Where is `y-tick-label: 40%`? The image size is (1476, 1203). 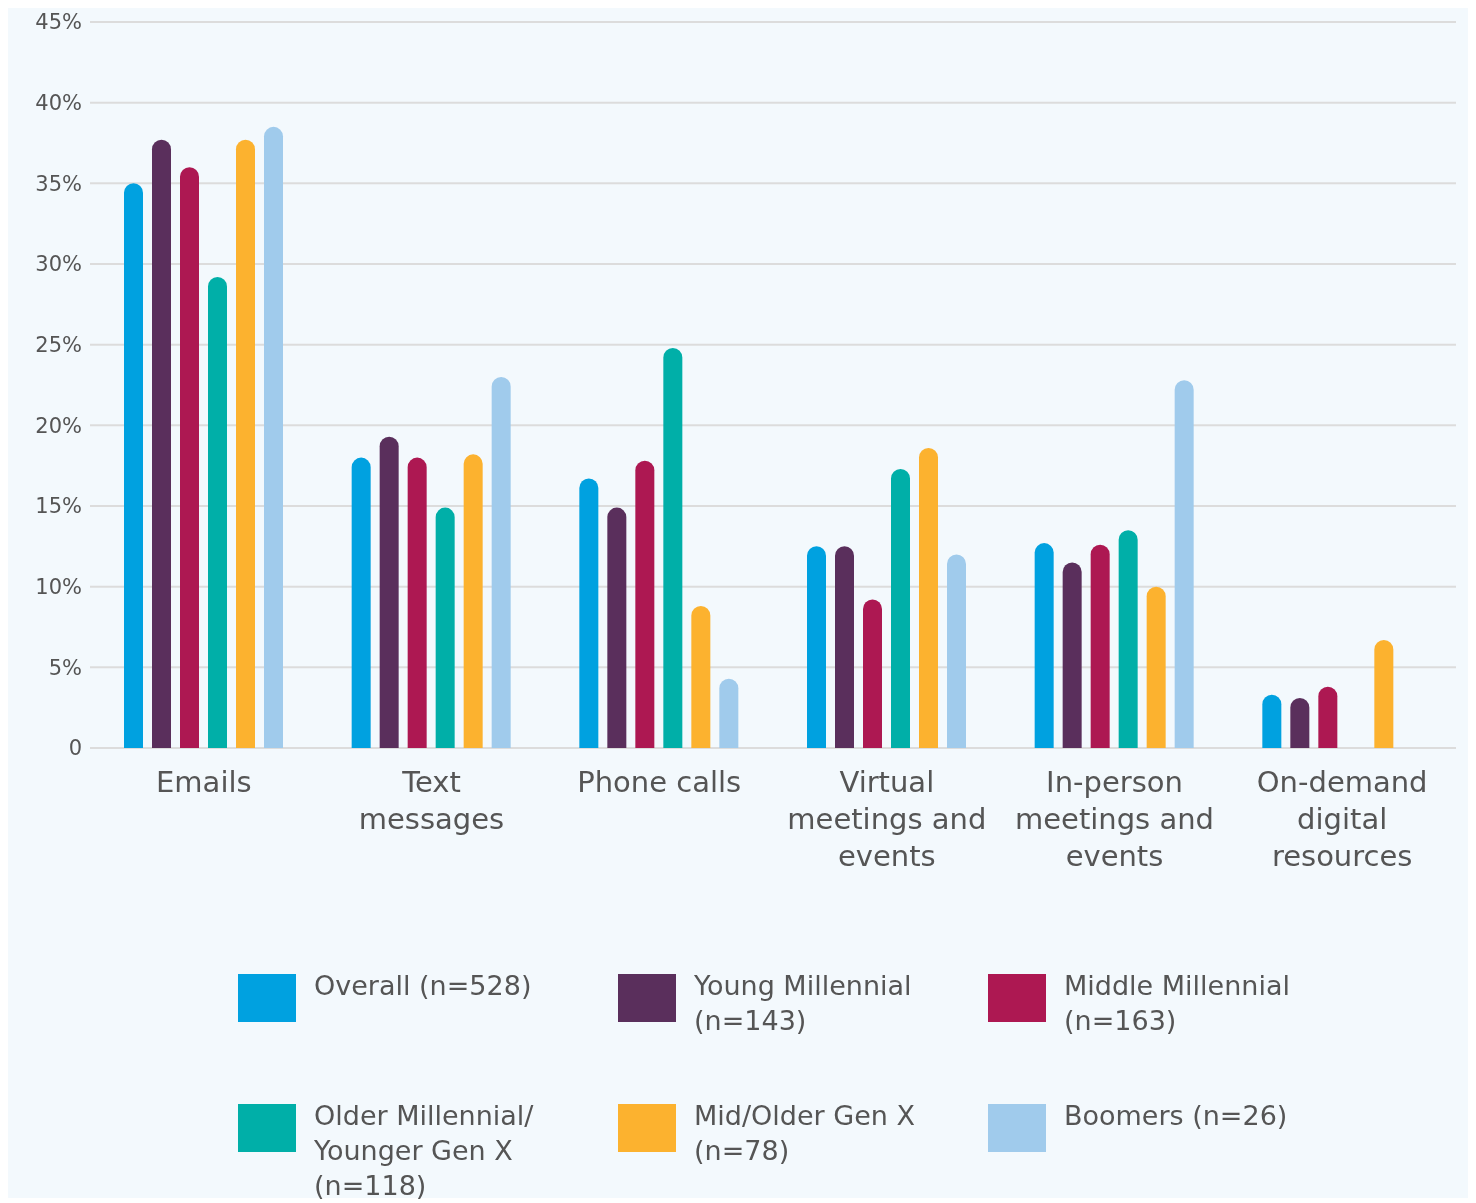
y-tick-label: 40% is located at coordinates (58, 103).